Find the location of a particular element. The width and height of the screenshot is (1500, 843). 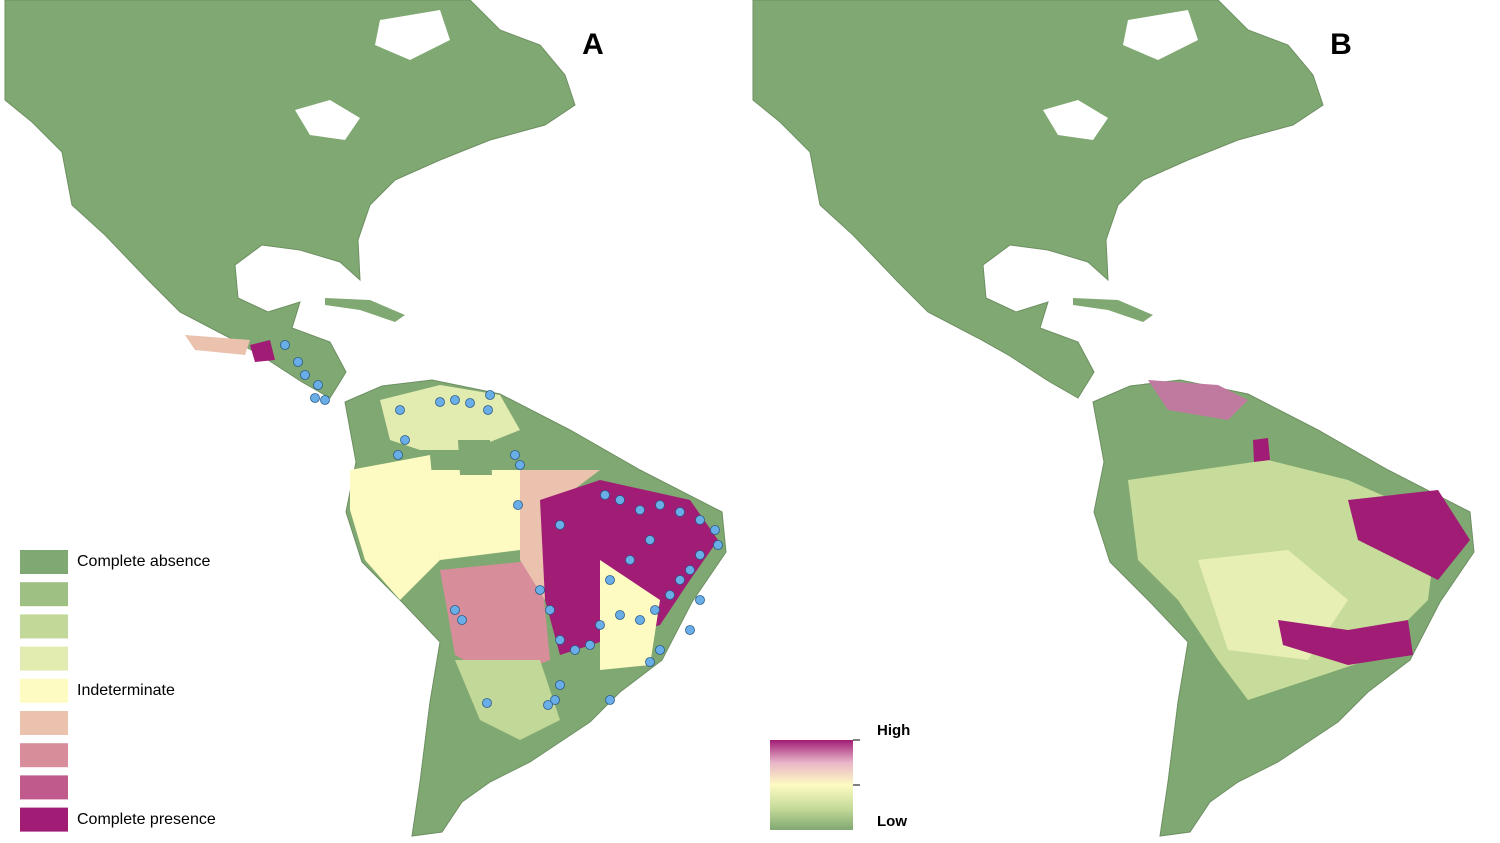

color-ramp is located at coordinates (811, 785).